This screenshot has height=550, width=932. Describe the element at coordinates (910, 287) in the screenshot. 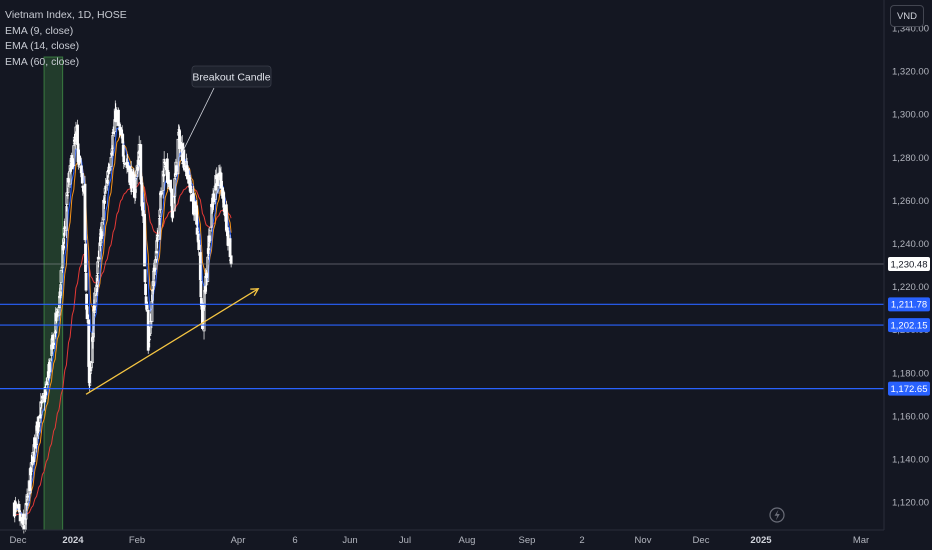

I see `y-axis-tick-label: 1,220.00` at that location.